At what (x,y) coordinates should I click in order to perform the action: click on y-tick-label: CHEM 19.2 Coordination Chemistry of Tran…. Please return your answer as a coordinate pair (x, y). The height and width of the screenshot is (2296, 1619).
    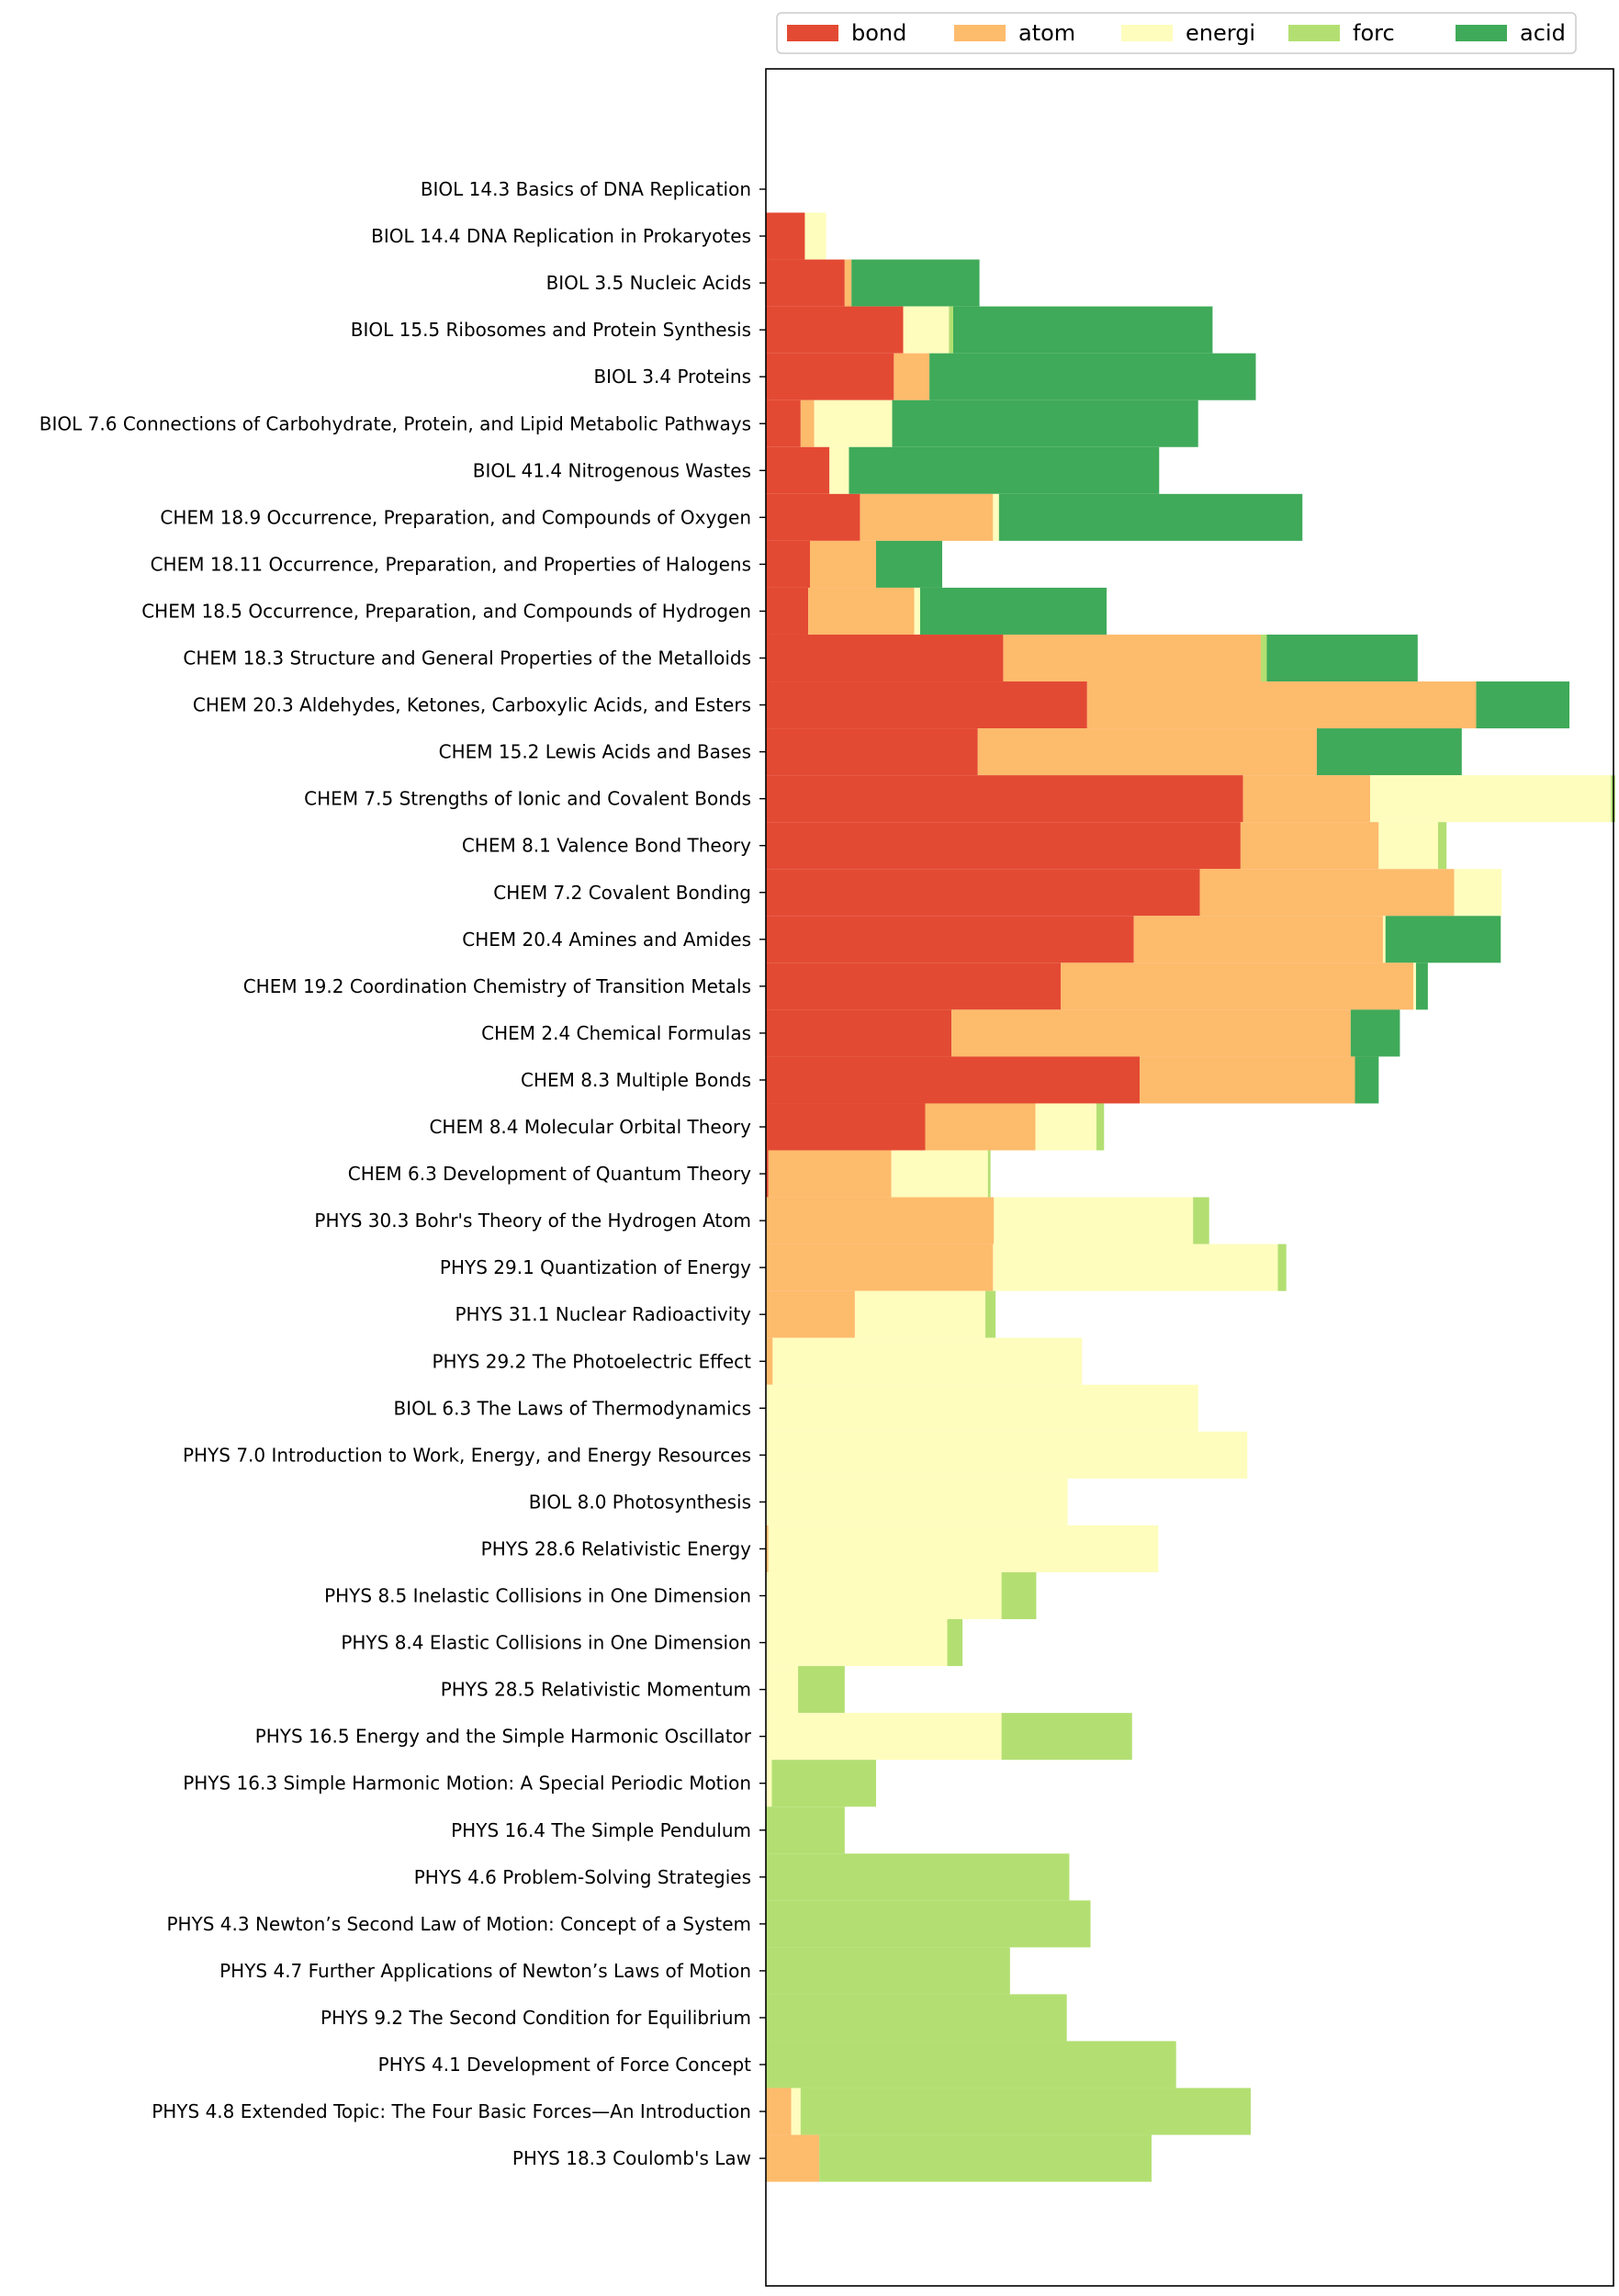
    Looking at the image, I should click on (497, 986).